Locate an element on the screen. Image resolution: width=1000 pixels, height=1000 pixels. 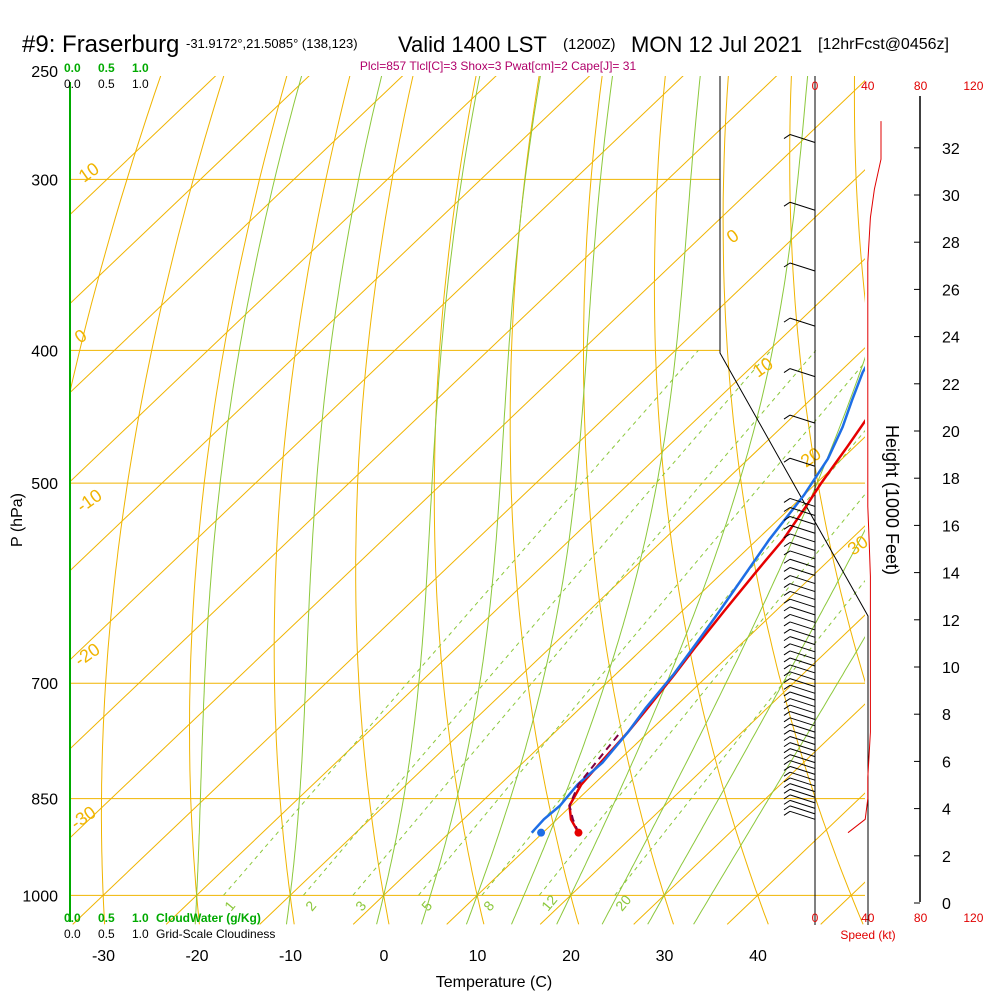
height-tick-label: 22 is located at coordinates (951, 385).